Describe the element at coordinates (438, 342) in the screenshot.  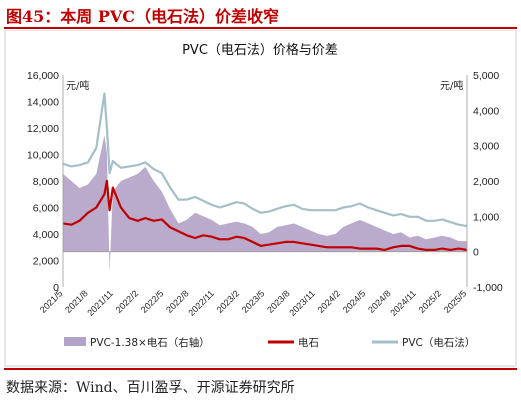
I see `legend-label: PVC（电石法）` at that location.